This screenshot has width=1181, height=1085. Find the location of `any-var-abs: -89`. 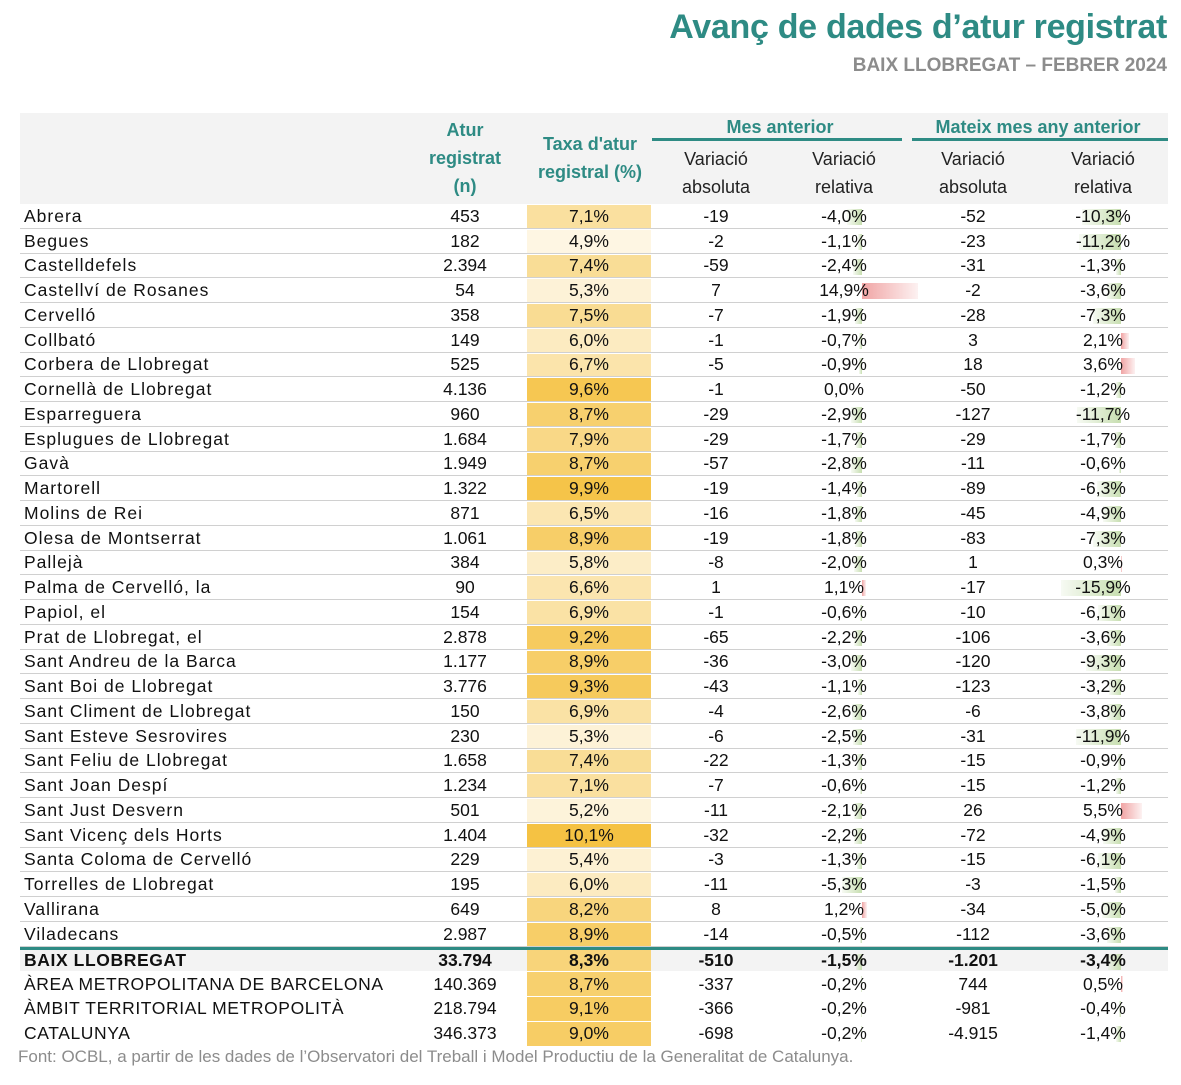

any-var-abs: -89 is located at coordinates (973, 488).